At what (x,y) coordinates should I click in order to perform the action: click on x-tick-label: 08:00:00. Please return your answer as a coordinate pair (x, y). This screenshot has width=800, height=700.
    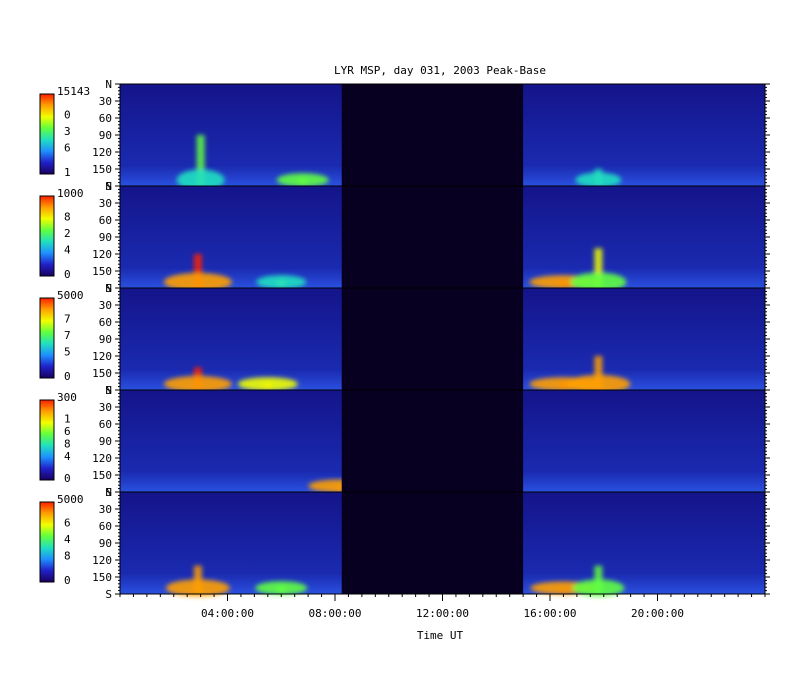
    Looking at the image, I should click on (335, 613).